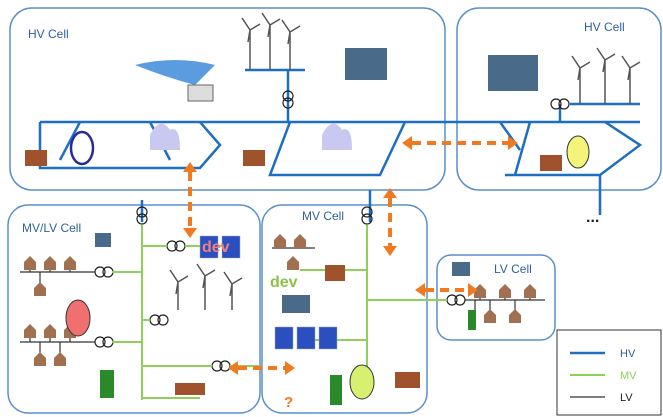 This screenshot has height=417, width=663. I want to click on legend-label: MV, so click(628, 376).